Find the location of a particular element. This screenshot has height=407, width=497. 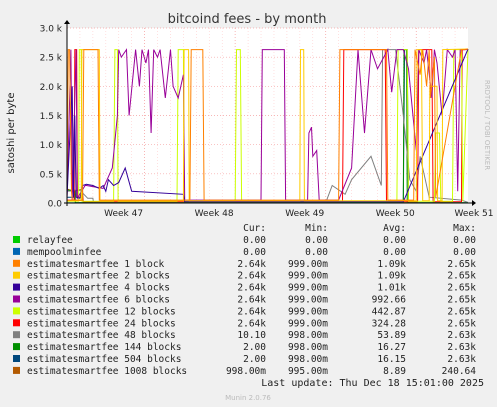

rrdtool-watermark: RRDTOOL / TOBI OETIKER is located at coordinates (487, 125).